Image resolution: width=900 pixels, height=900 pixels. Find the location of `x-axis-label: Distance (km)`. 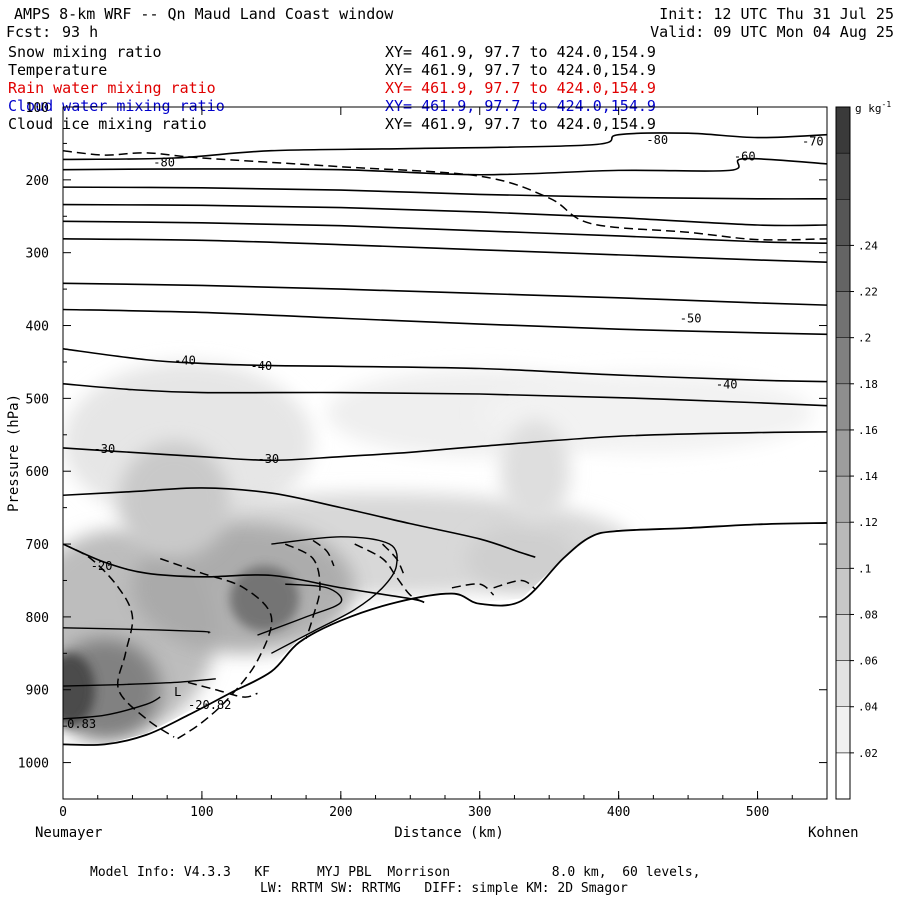

x-axis-label: Distance (km) is located at coordinates (449, 833).